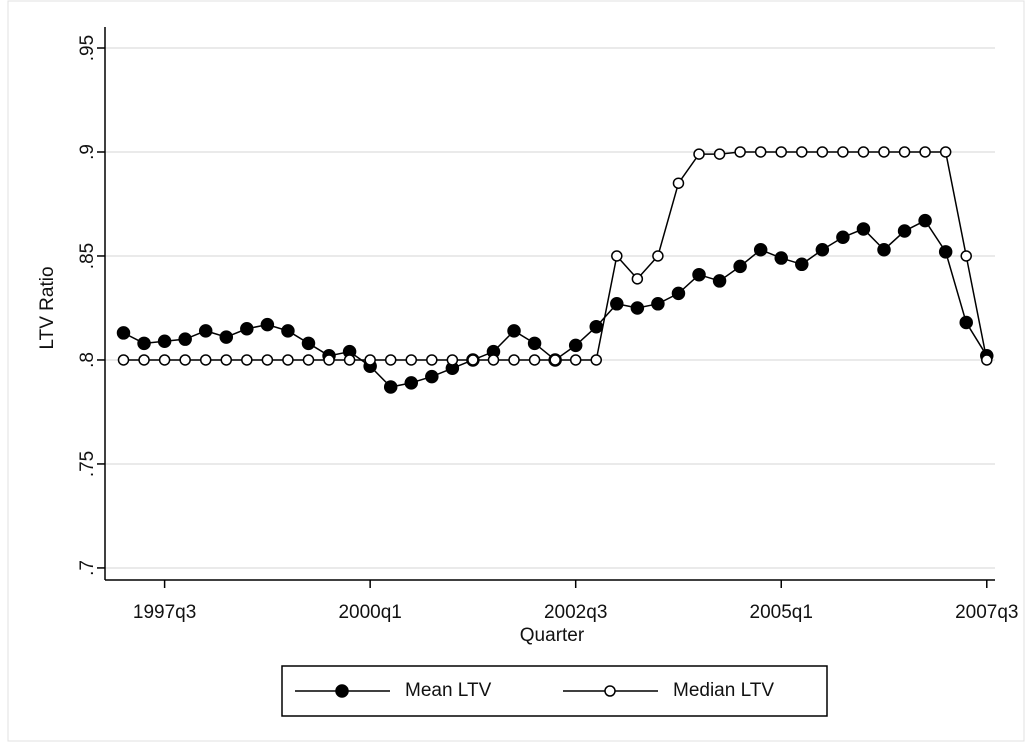  What do you see at coordinates (87, 568) in the screenshot?
I see `y-tick-label: .7` at bounding box center [87, 568].